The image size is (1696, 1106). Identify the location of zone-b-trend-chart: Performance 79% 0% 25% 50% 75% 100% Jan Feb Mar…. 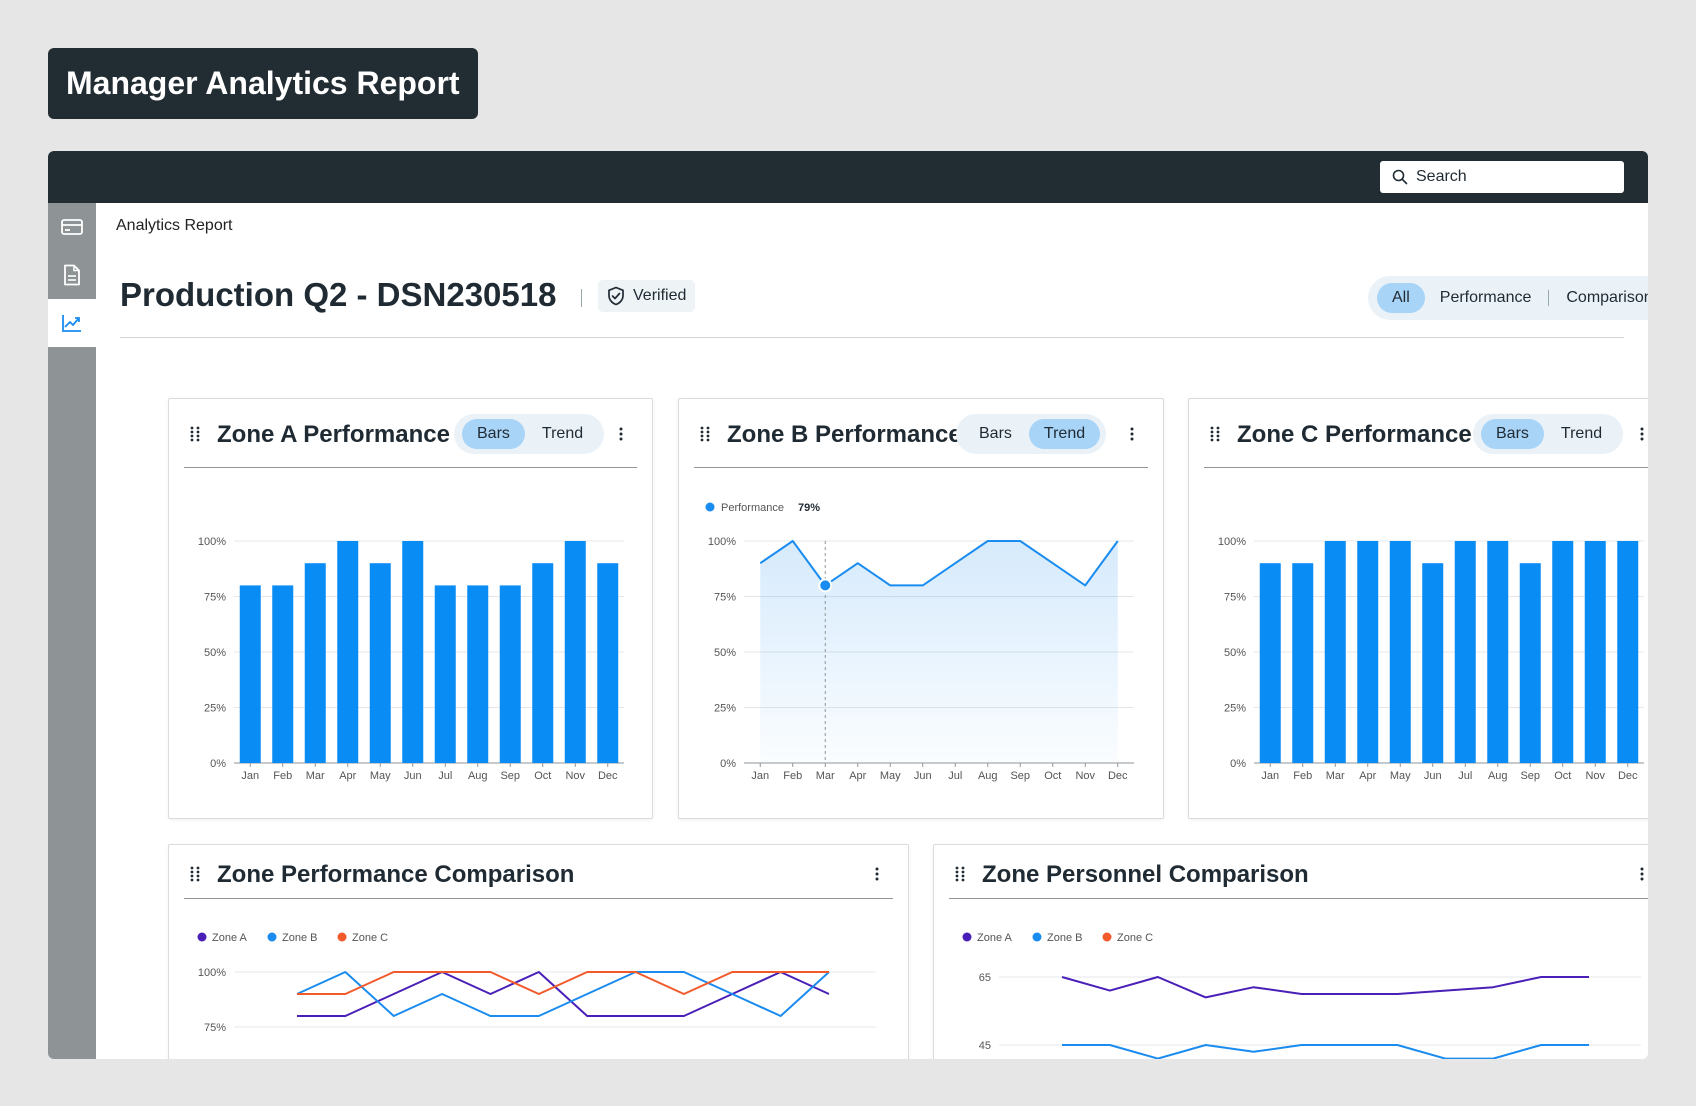
(919, 642).